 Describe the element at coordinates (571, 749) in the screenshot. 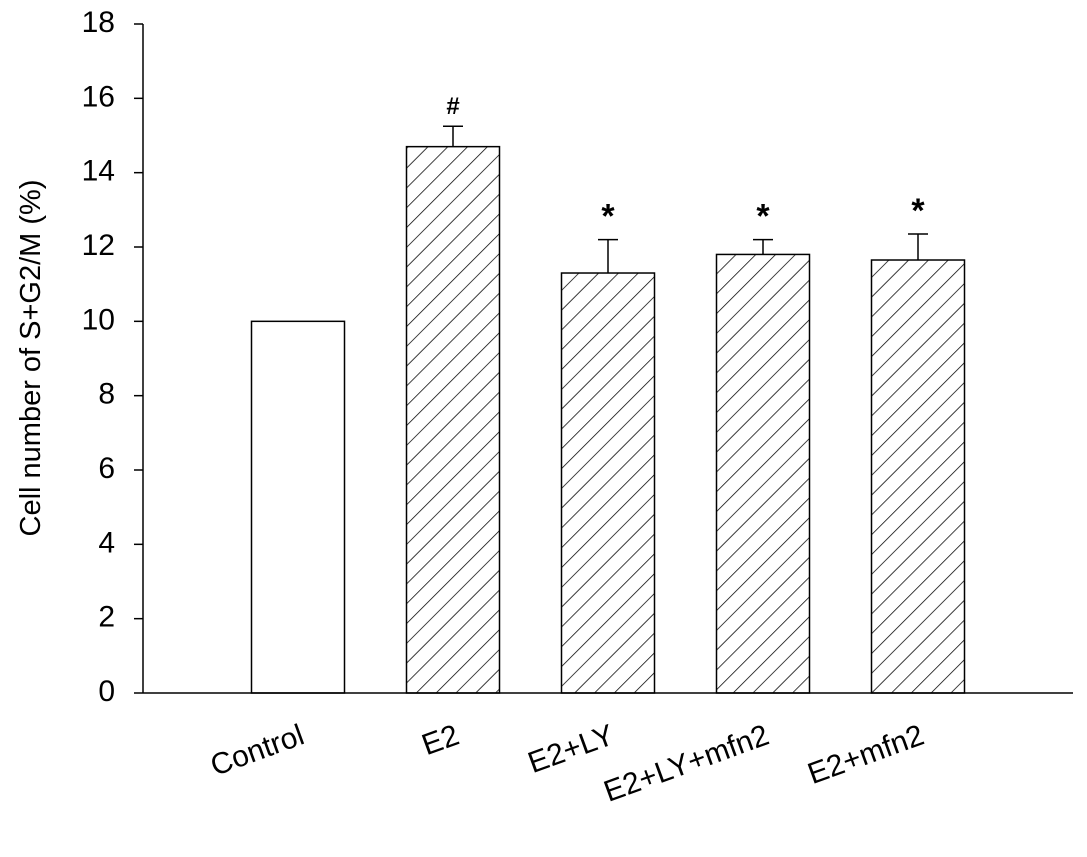

I see `x-tick-label: E2+LY` at that location.